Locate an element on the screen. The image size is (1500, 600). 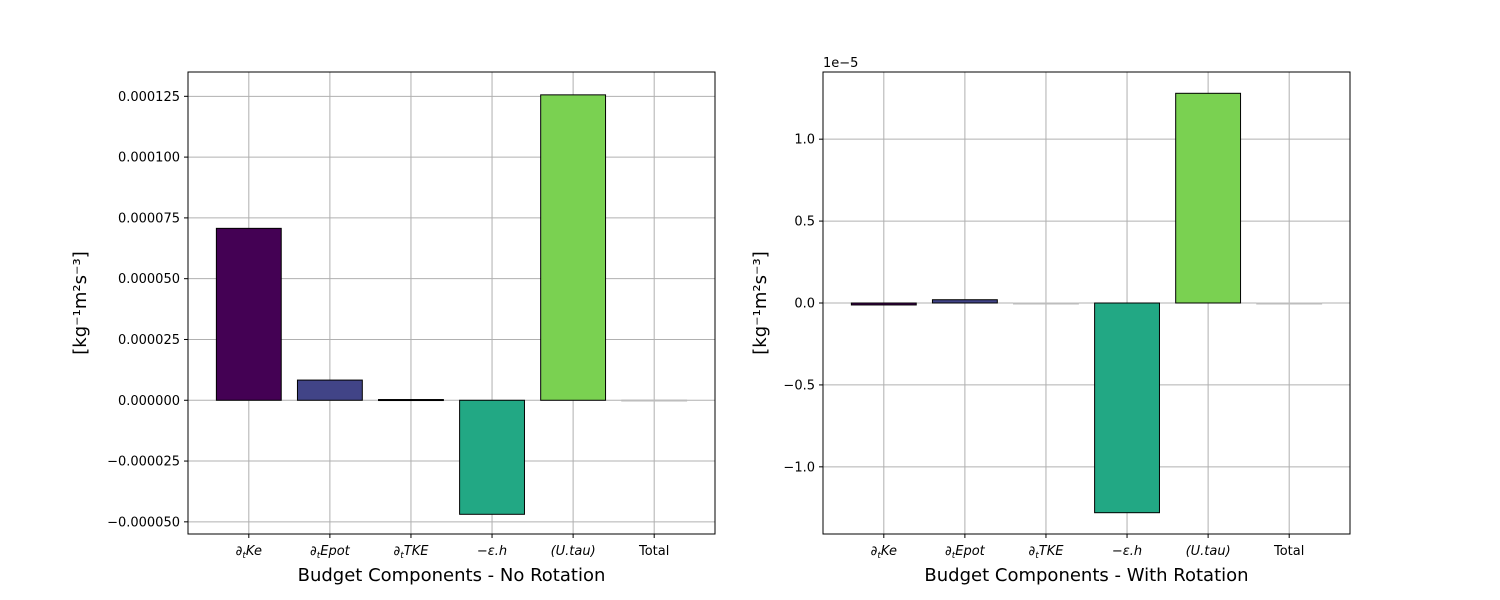
y-tick-label: 0.0 is located at coordinates (804, 304).